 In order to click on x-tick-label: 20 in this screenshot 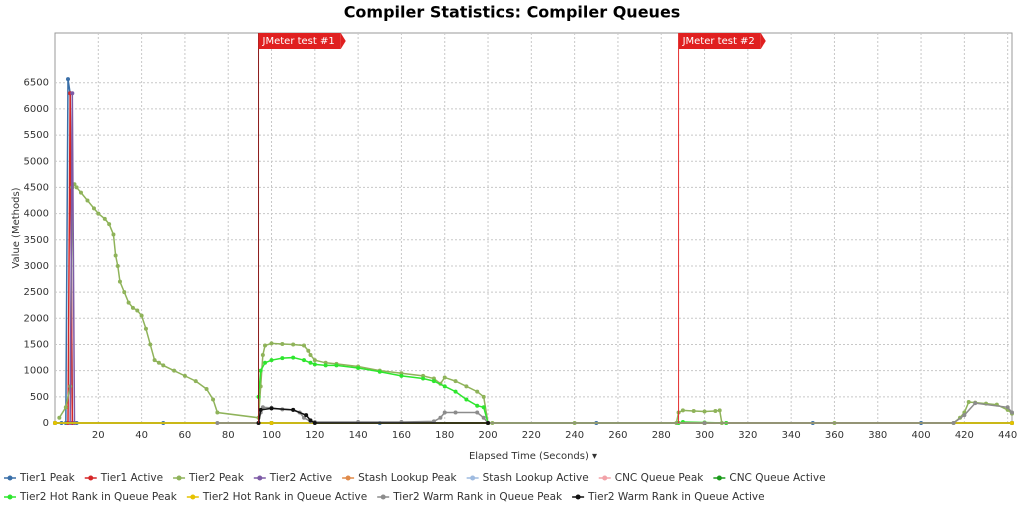, I will do `click(98, 435)`.